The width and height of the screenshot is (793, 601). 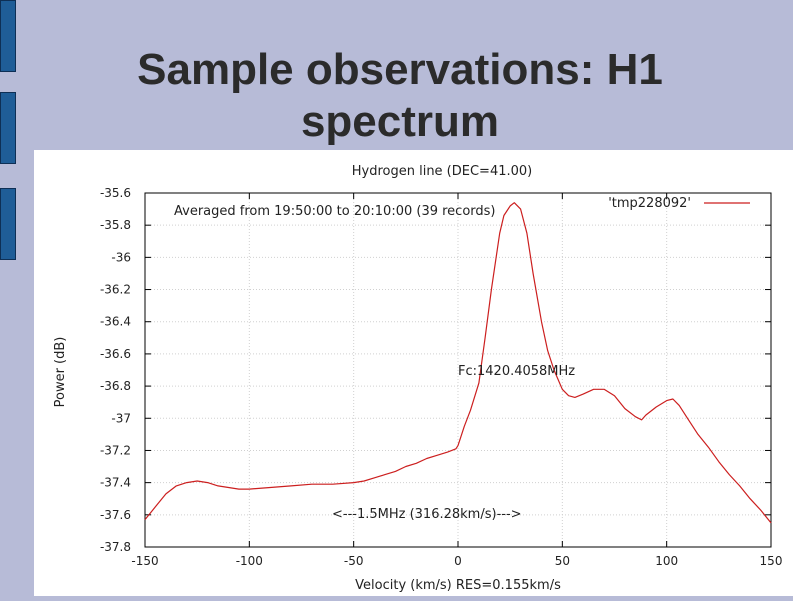 What do you see at coordinates (144, 561) in the screenshot?
I see `x-tick-label: -150` at bounding box center [144, 561].